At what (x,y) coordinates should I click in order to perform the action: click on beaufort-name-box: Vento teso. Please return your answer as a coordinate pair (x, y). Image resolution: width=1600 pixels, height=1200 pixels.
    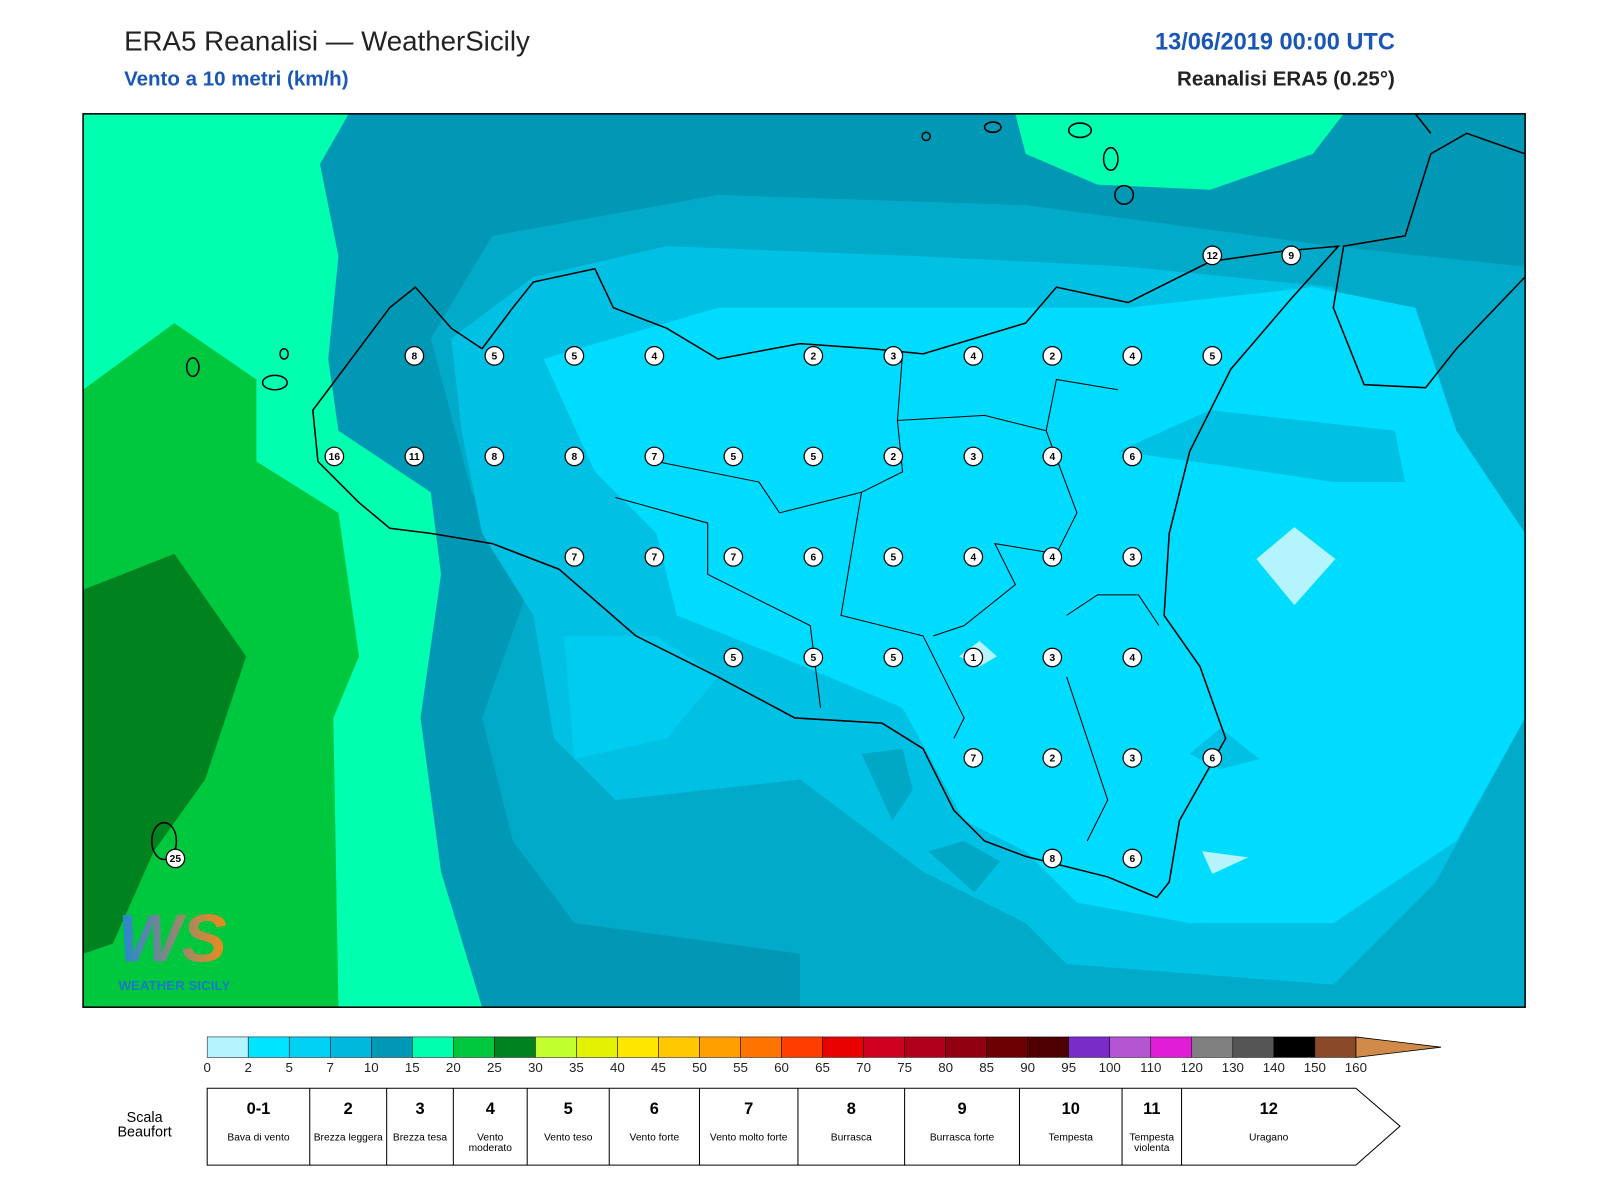
    Looking at the image, I should click on (568, 1138).